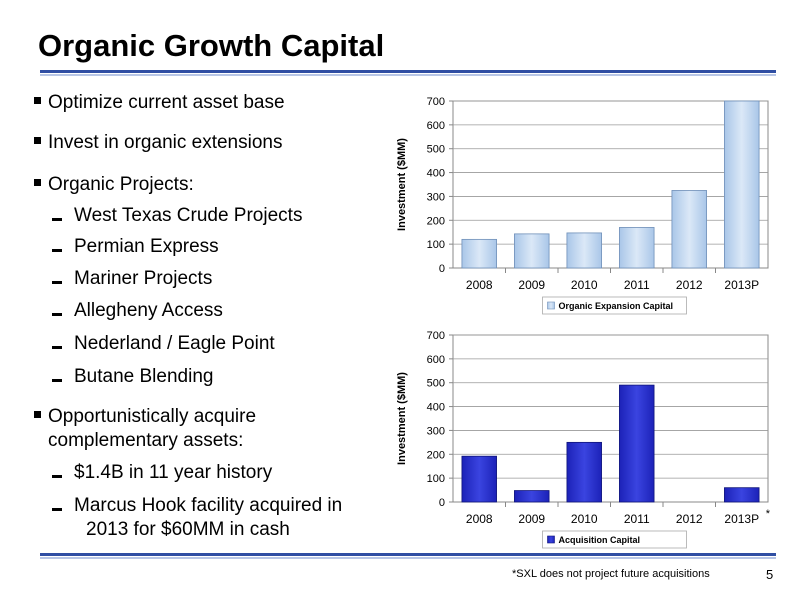  I want to click on sub-bullet-text: Butane Blending, so click(144, 376).